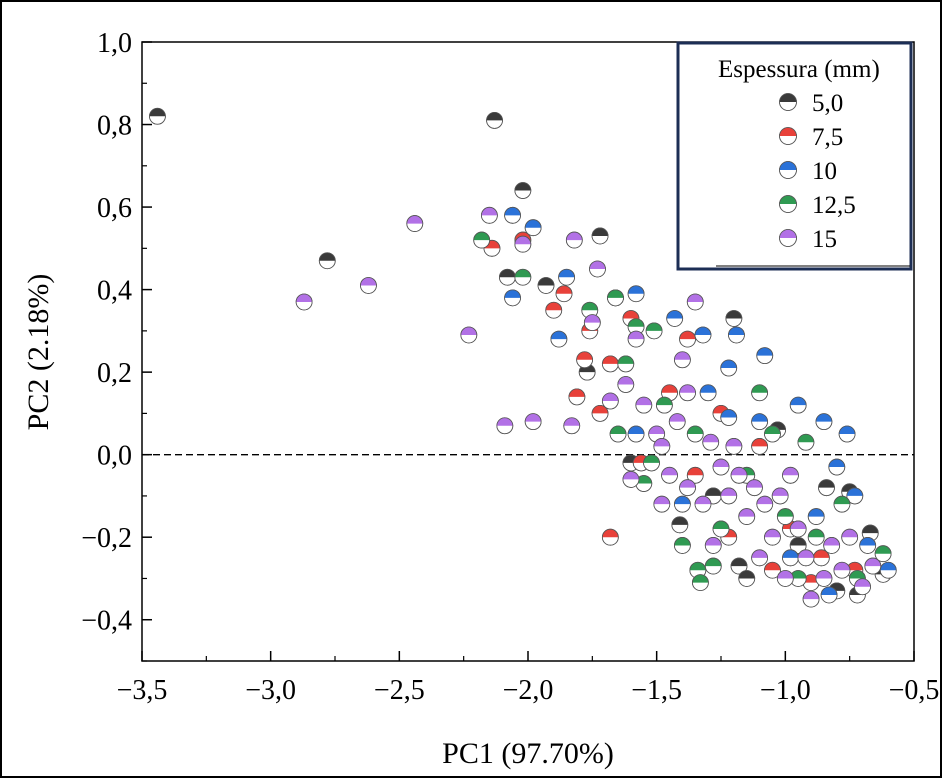  Describe the element at coordinates (827, 137) in the screenshot. I see `legend-label: 7,5` at that location.